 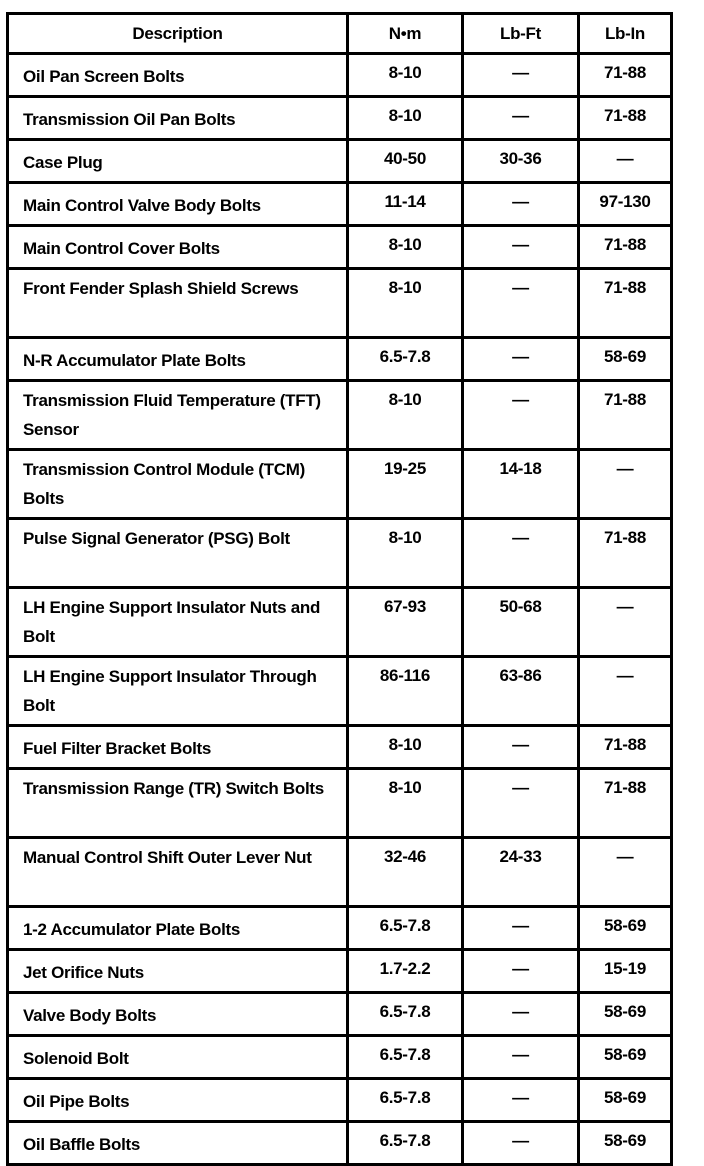 What do you see at coordinates (405, 691) in the screenshot?
I see `cell-nm: 86-116` at bounding box center [405, 691].